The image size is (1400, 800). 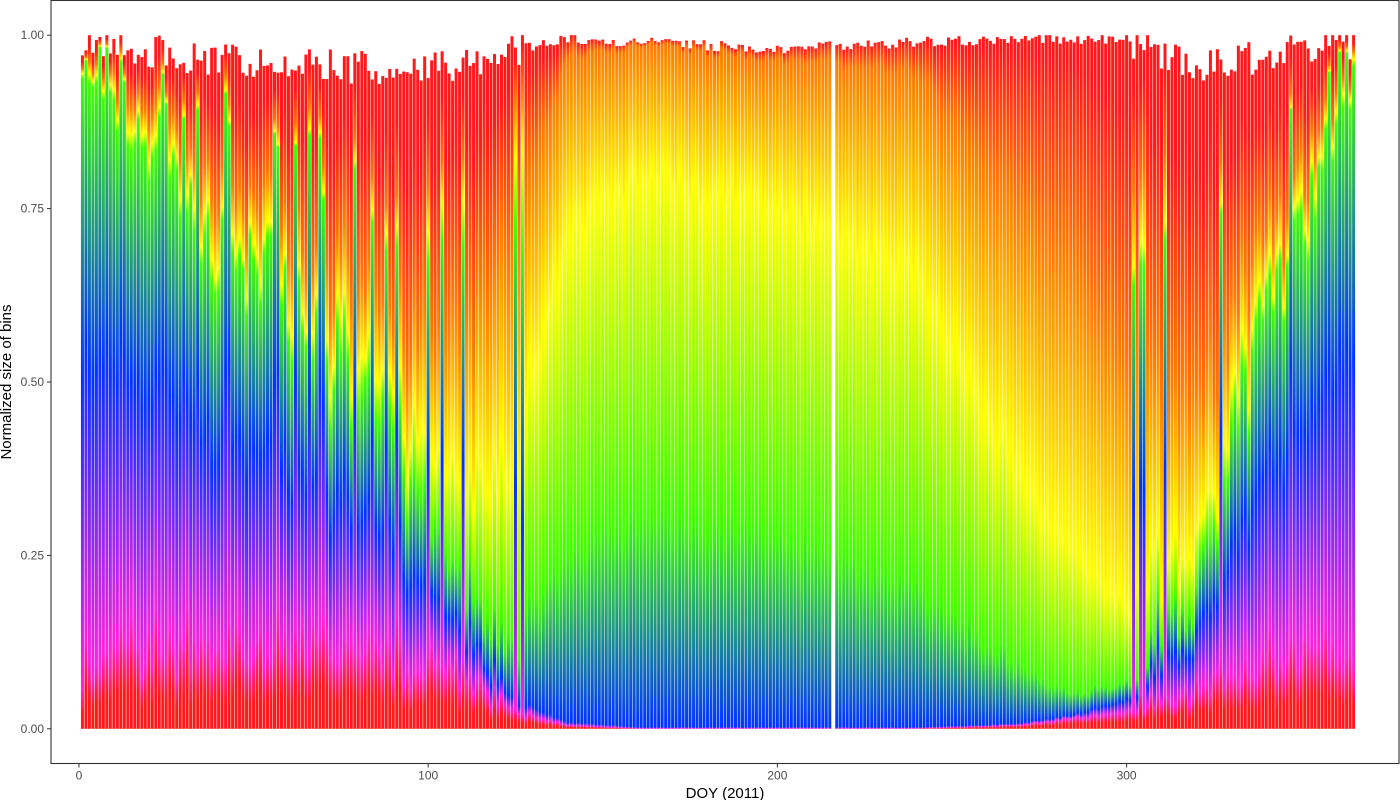 What do you see at coordinates (33, 35) in the screenshot?
I see `y-tick-label: 1.00` at bounding box center [33, 35].